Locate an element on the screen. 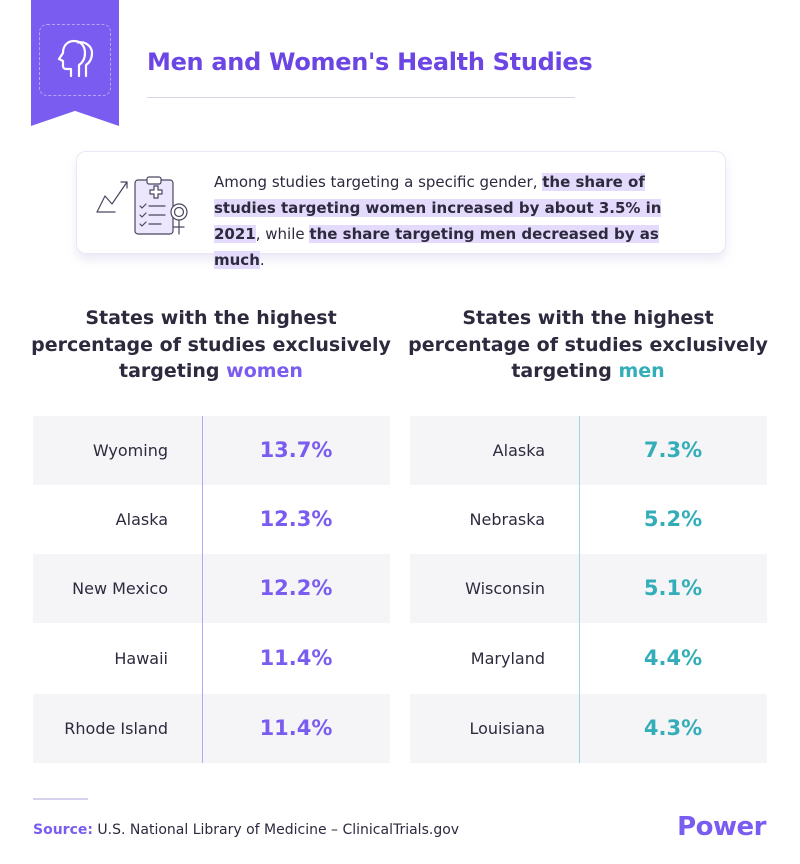  header-ribbon is located at coordinates (75, 63).